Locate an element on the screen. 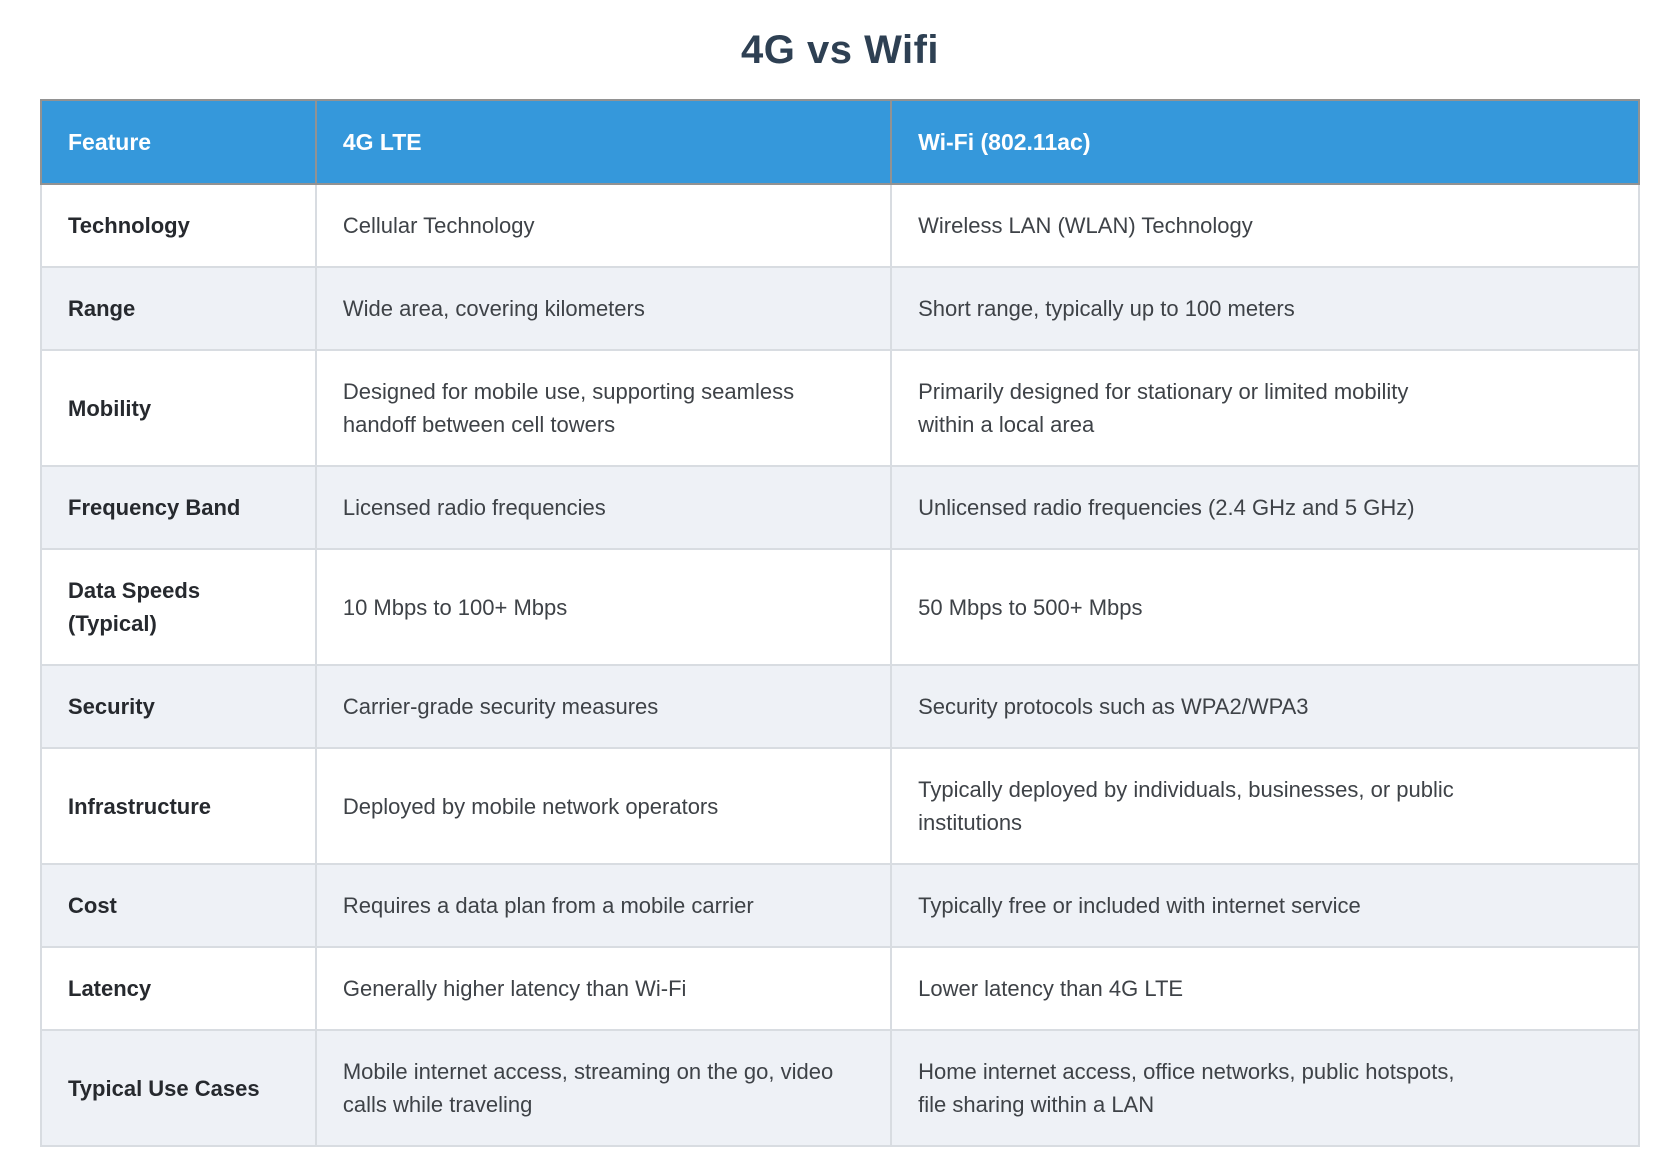 This screenshot has height=1166, width=1680. header-row: Feature 4G LTE Wi-Fi (802.11ac) is located at coordinates (840, 142).